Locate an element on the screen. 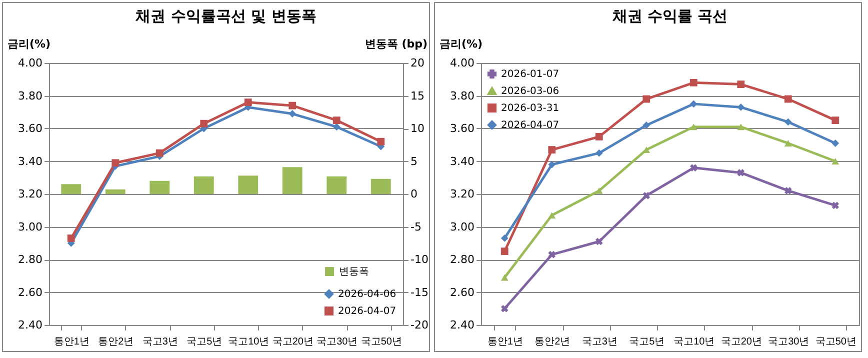 Image resolution: width=868 pixels, height=358 pixels. chart-title: 채권 수익률곡선 및 변동폭 is located at coordinates (225, 16).